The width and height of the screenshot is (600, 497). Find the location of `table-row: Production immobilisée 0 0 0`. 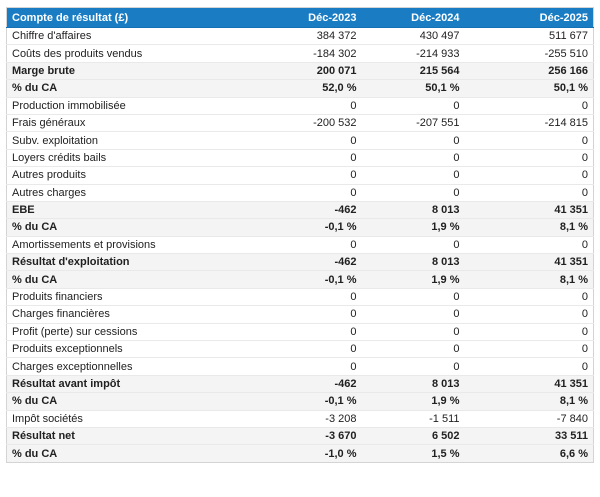

table-row: Production immobilisée 0 0 0 is located at coordinates (300, 105).